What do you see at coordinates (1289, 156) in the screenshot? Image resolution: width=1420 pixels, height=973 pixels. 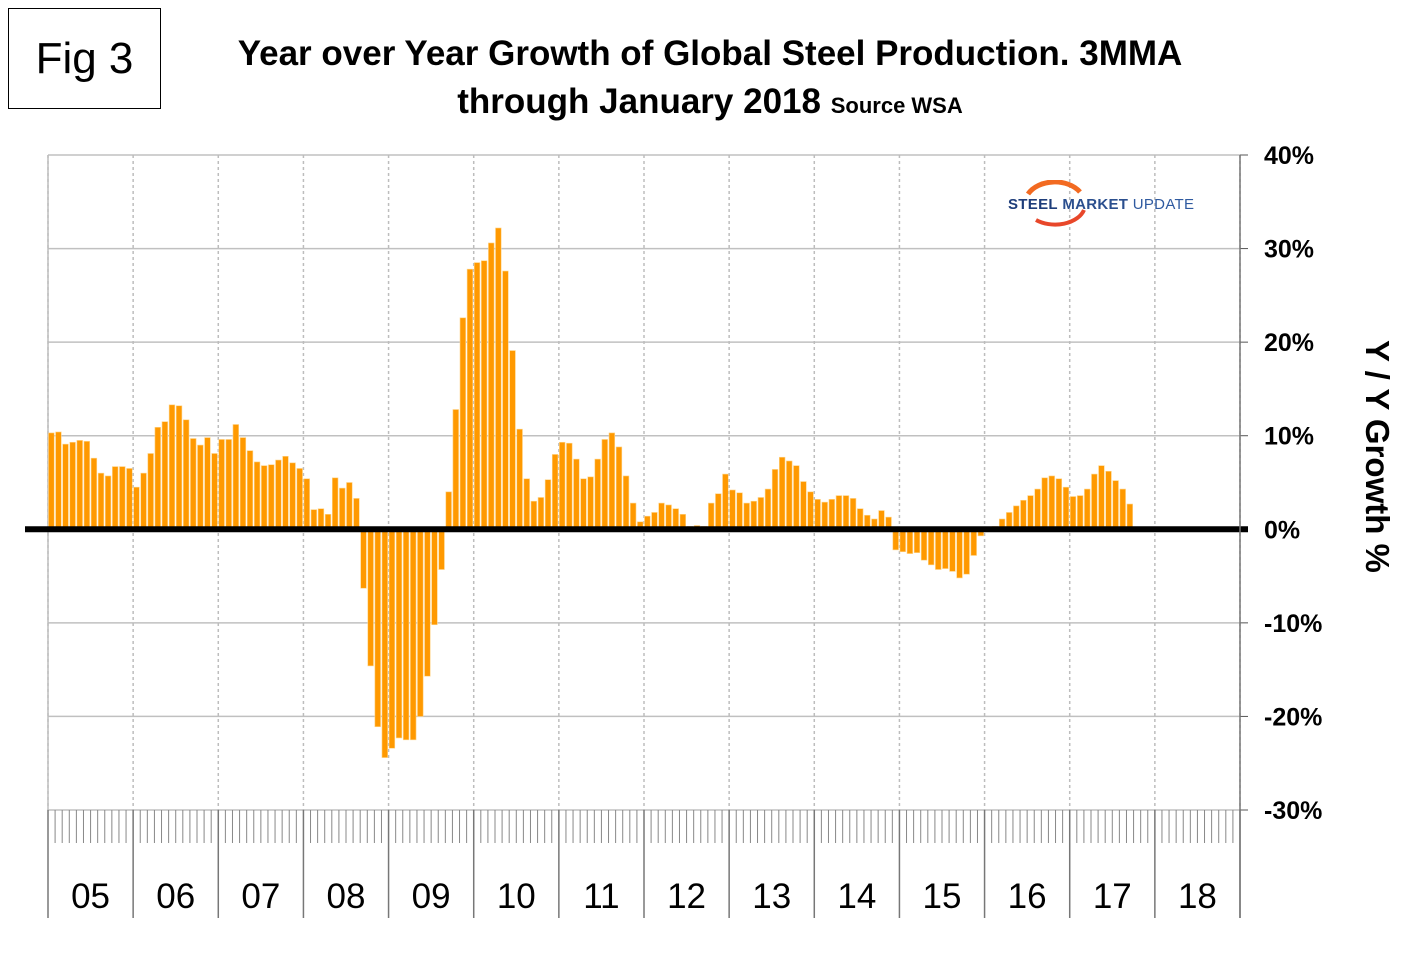 I see `y-tick-label: 40%` at bounding box center [1289, 156].